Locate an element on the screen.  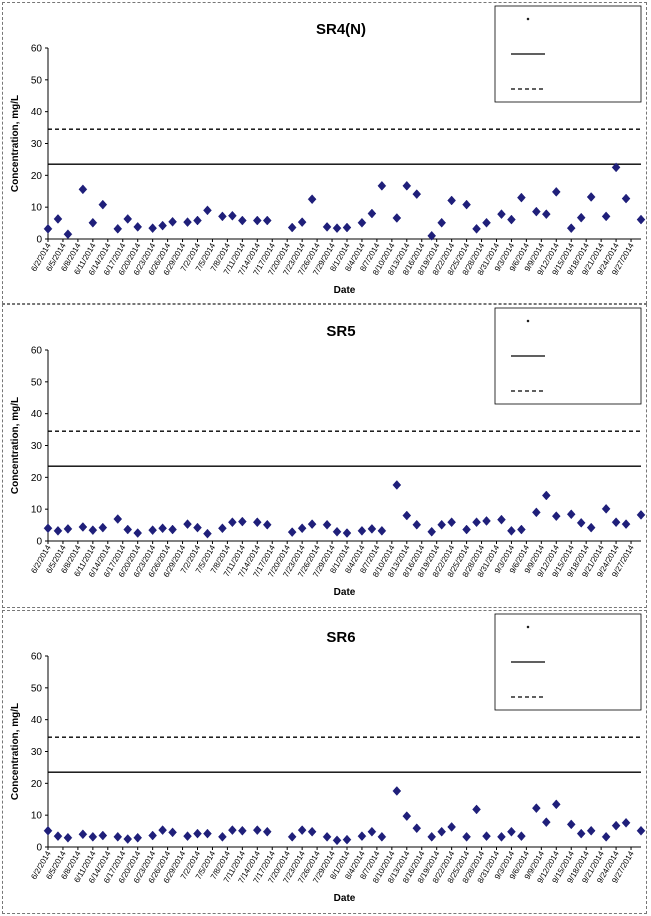
y-tick-label: 30 is located at coordinates (37, 752).